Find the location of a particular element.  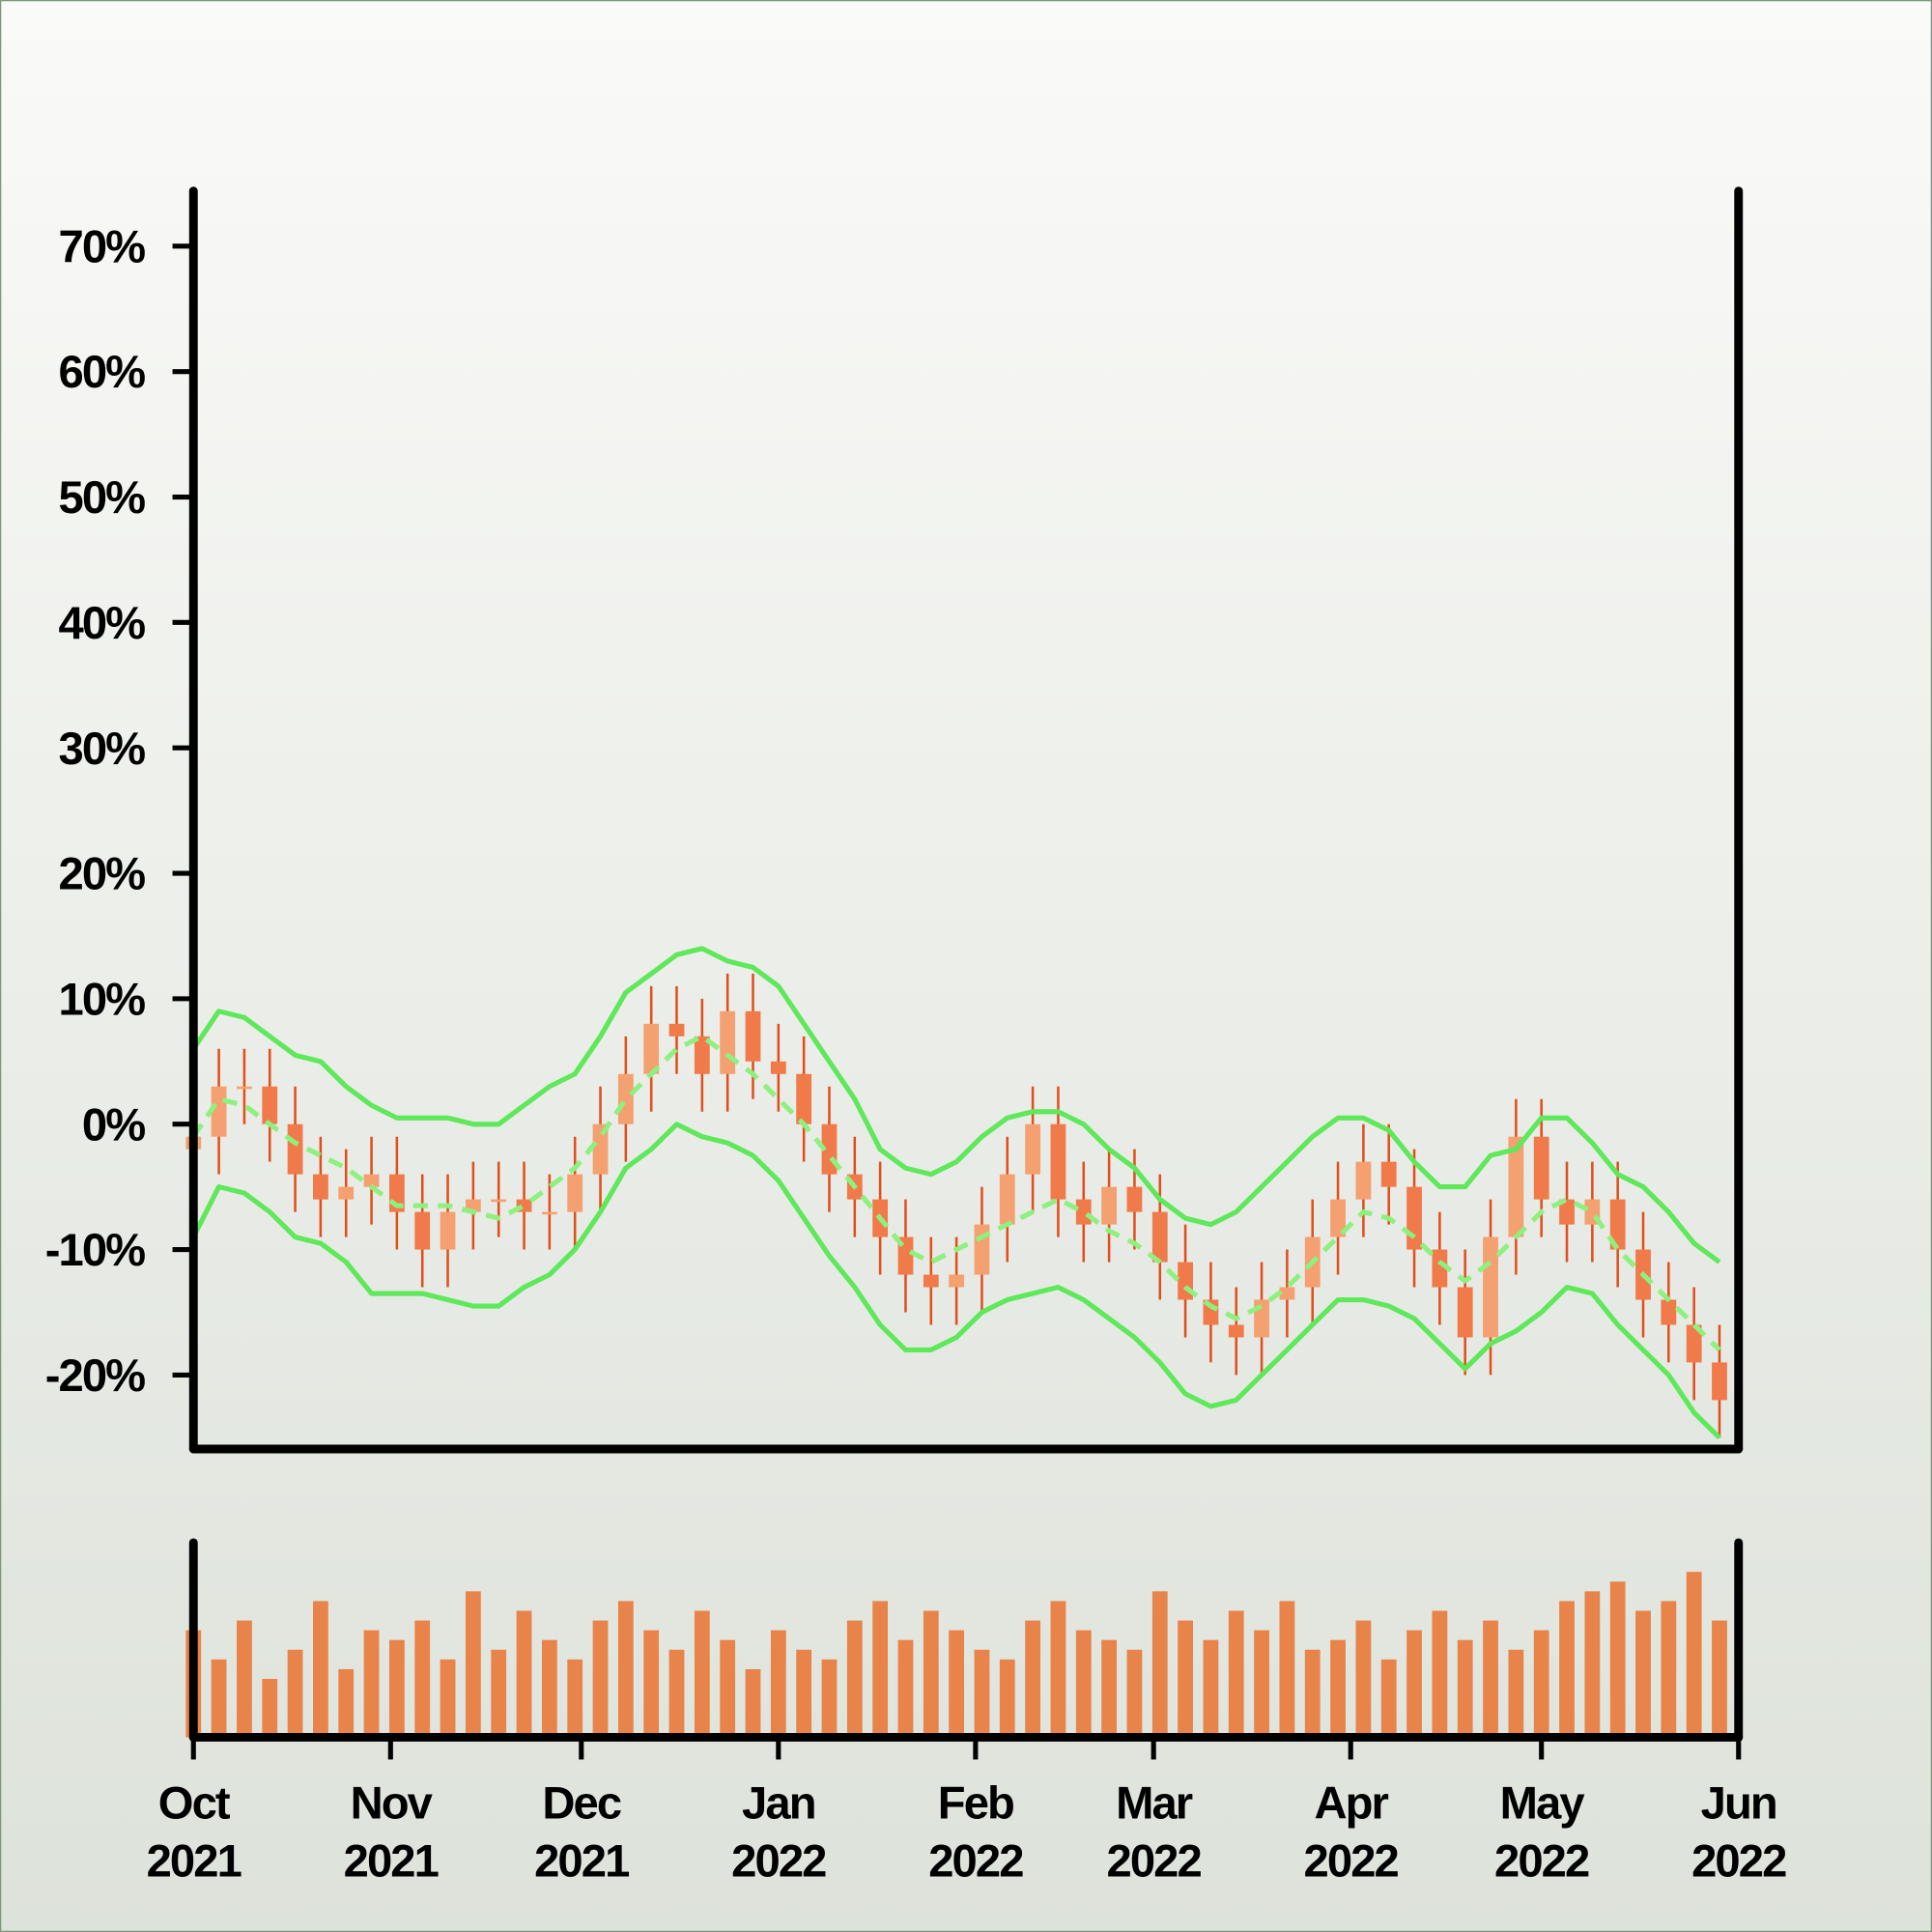

y-tick-label: 10% is located at coordinates (102, 999).